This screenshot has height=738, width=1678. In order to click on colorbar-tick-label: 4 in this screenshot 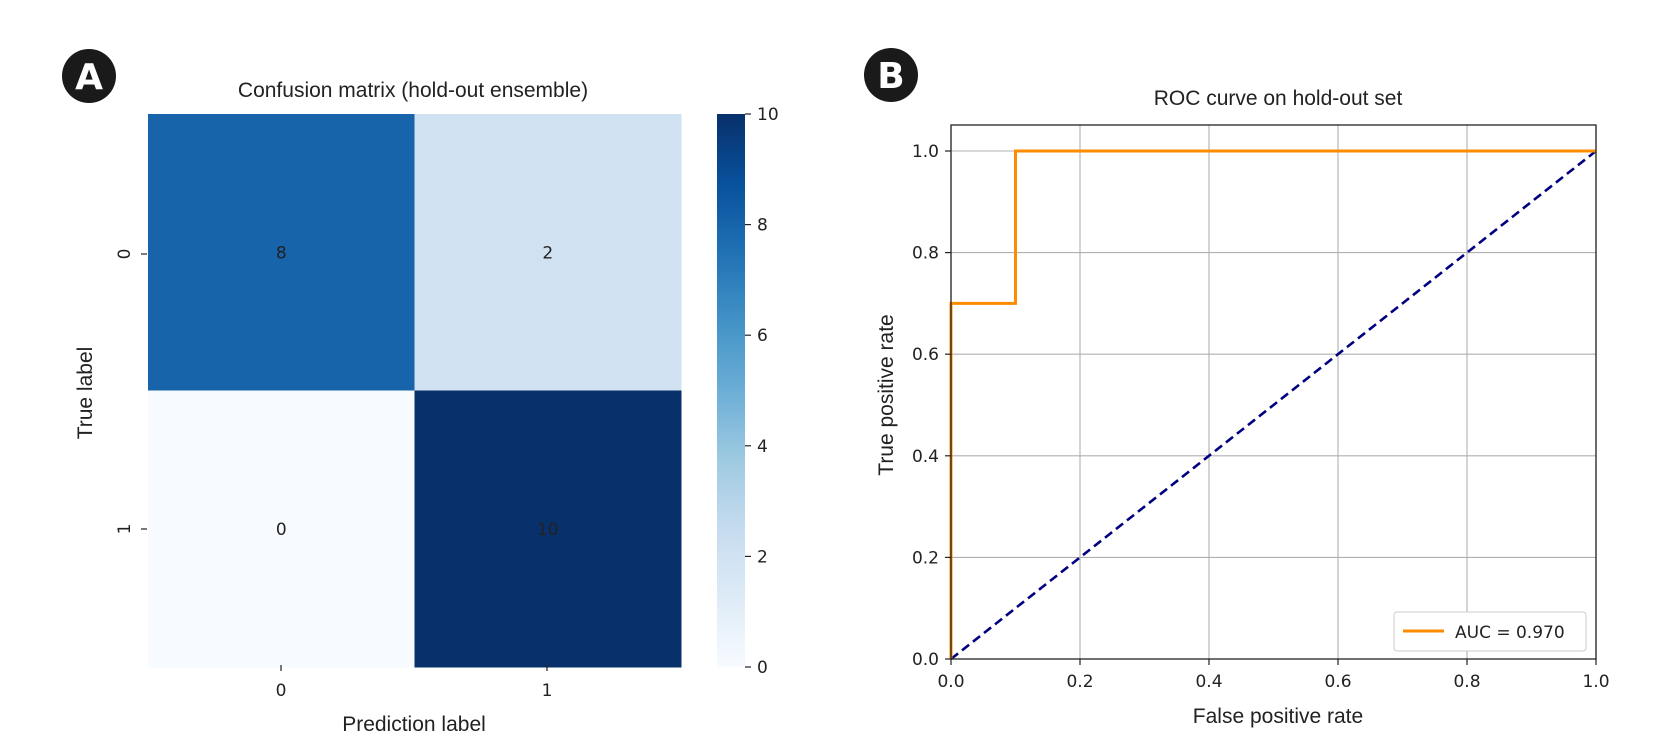, I will do `click(762, 447)`.